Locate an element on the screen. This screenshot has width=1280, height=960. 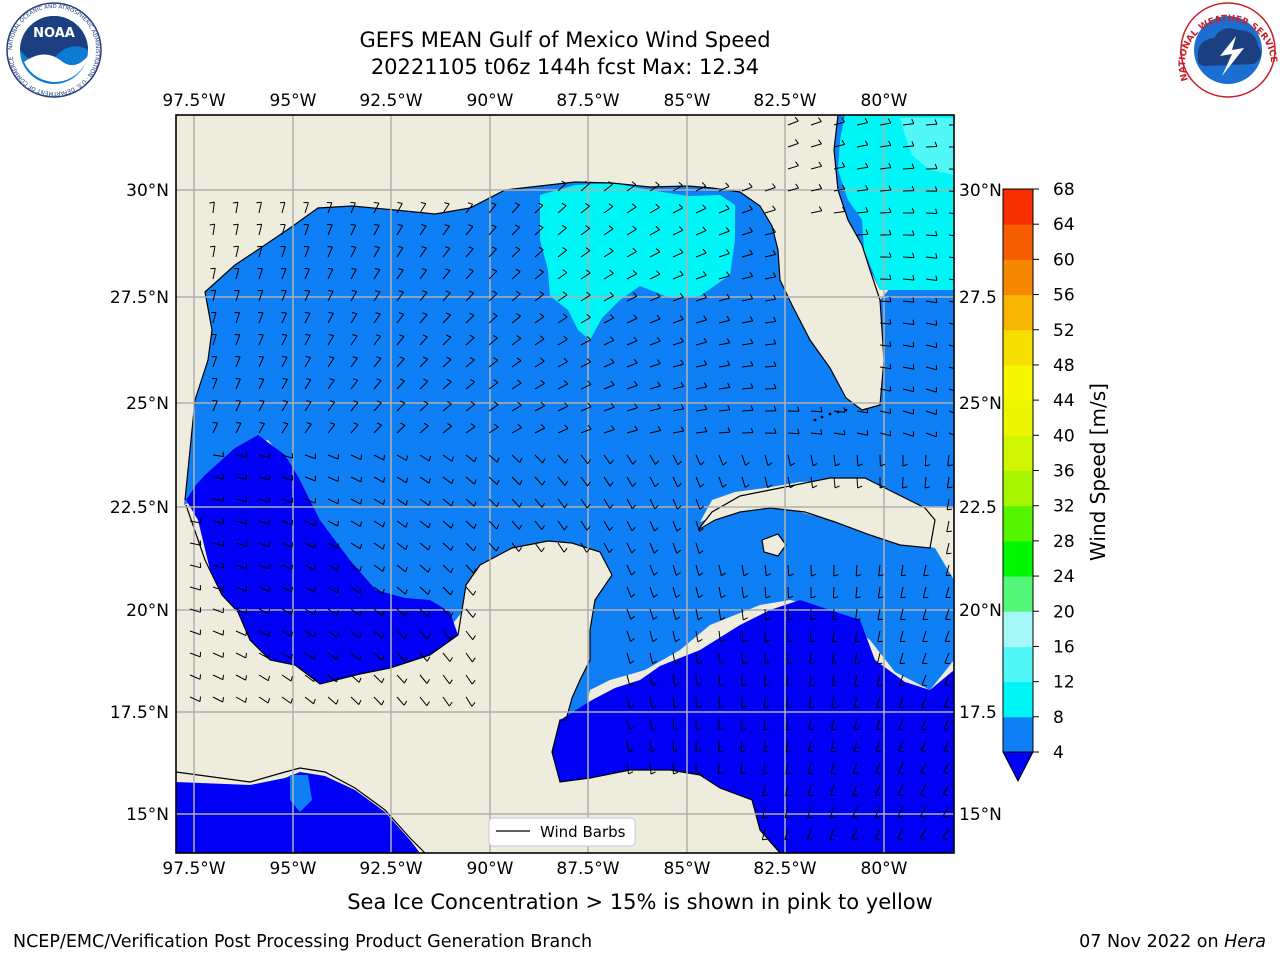
colorbar-tick-label: 12 is located at coordinates (1064, 683).